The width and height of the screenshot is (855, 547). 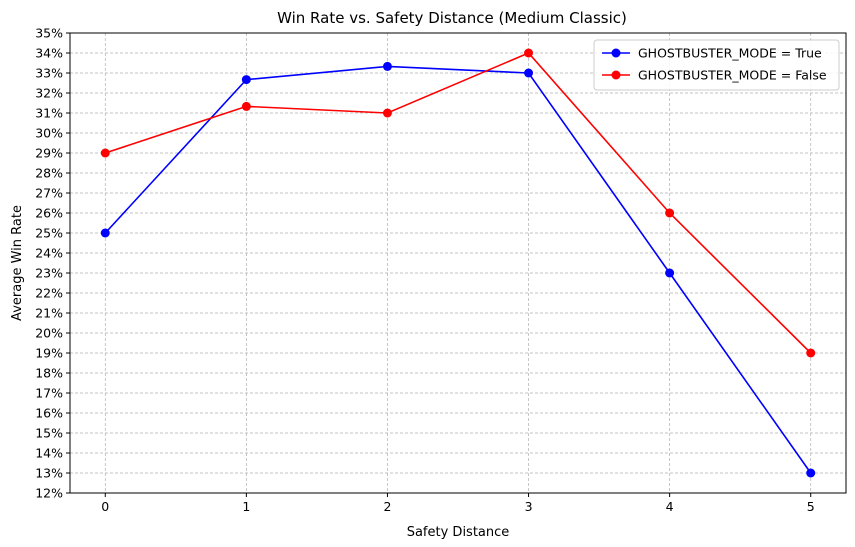 I want to click on y-tick-label: 32%, so click(x=49, y=93).